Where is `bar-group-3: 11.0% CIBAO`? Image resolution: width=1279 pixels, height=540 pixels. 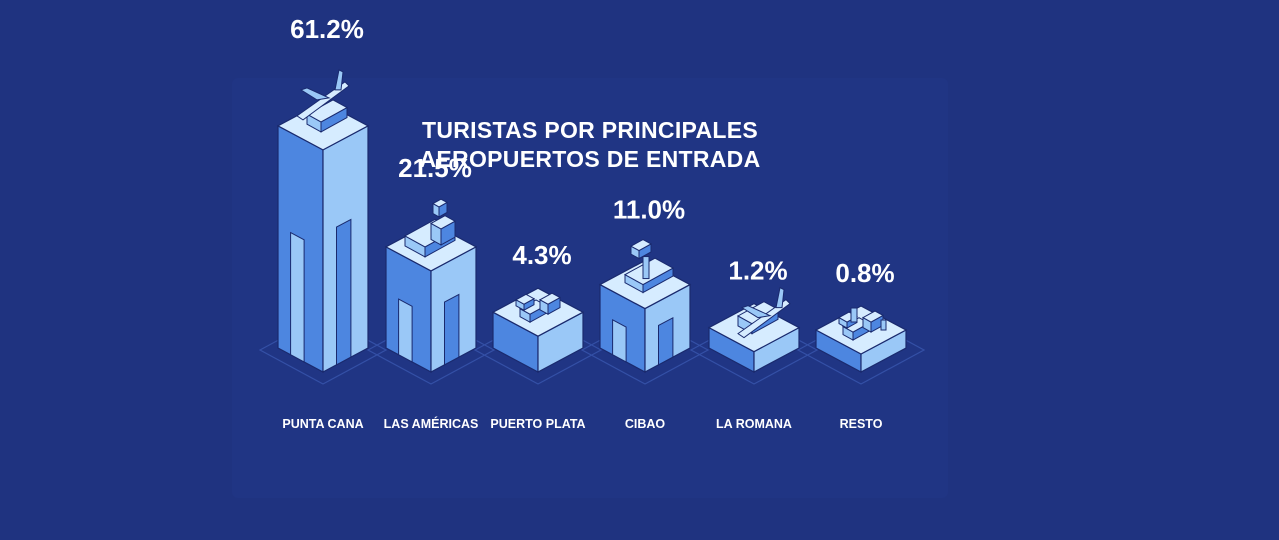 bar-group-3: 11.0% CIBAO is located at coordinates (645, 313).